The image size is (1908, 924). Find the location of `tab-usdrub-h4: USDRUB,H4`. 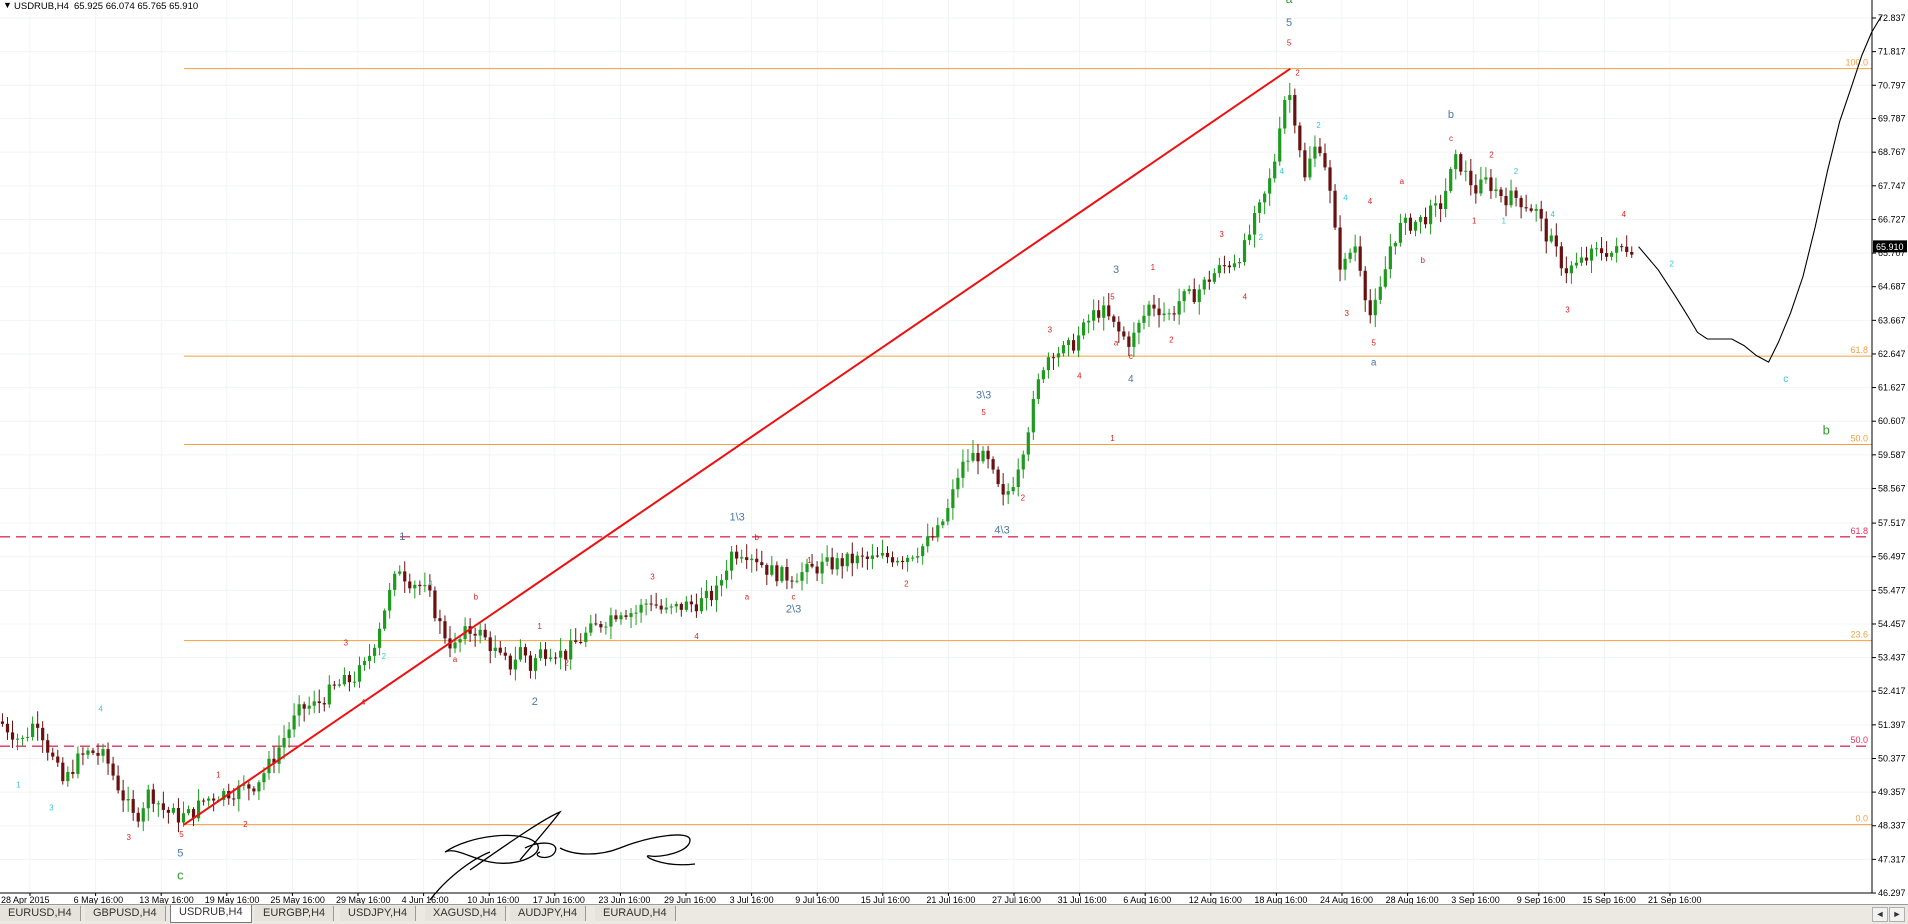

tab-usdrub-h4: USDRUB,H4 is located at coordinates (211, 914).